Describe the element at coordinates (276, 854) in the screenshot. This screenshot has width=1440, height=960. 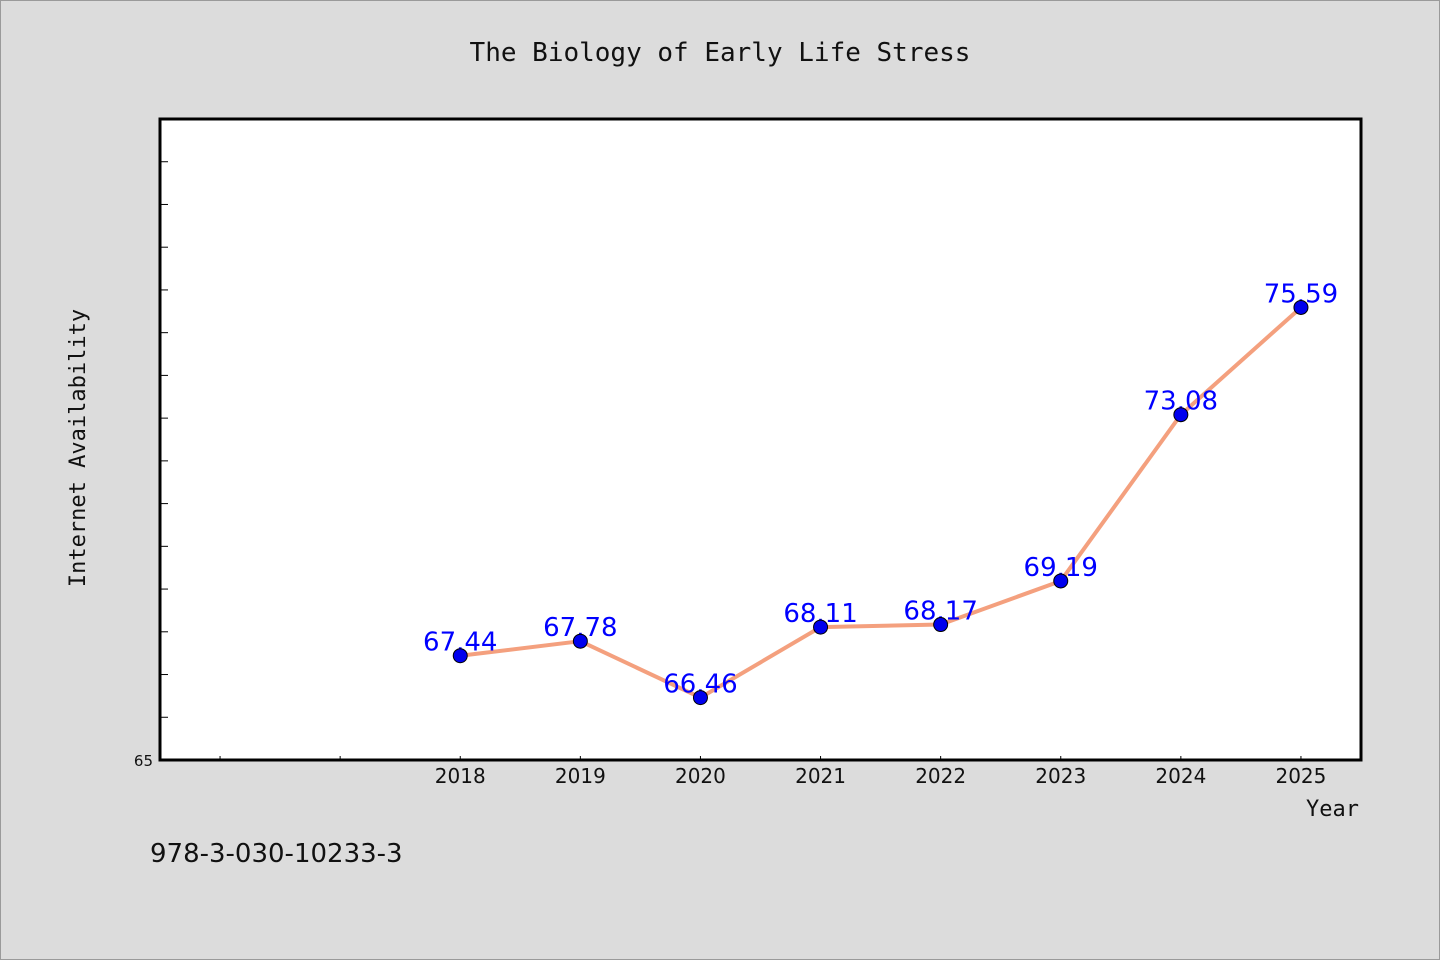
I see `footer-isbn: 978-3-030-10233-3` at that location.